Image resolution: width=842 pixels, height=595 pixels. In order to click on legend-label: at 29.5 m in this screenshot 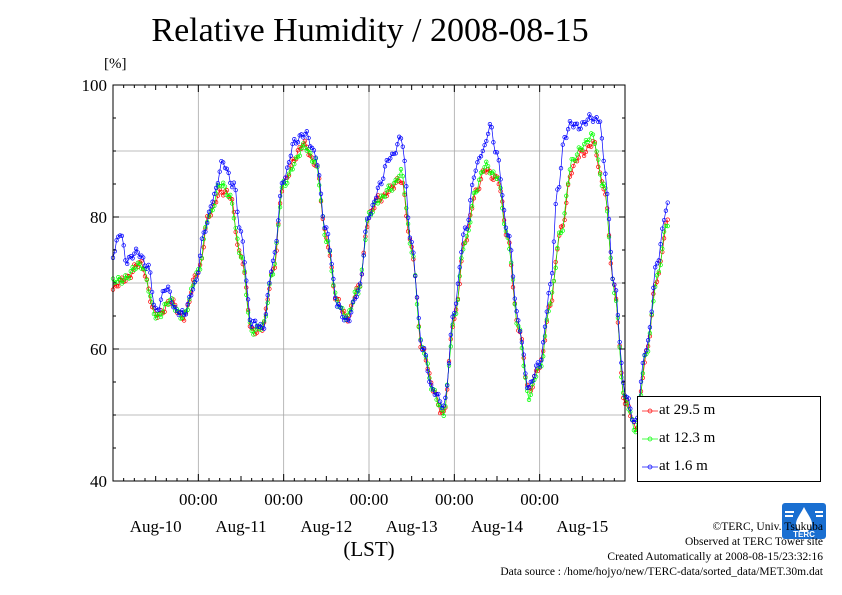, I will do `click(687, 410)`.